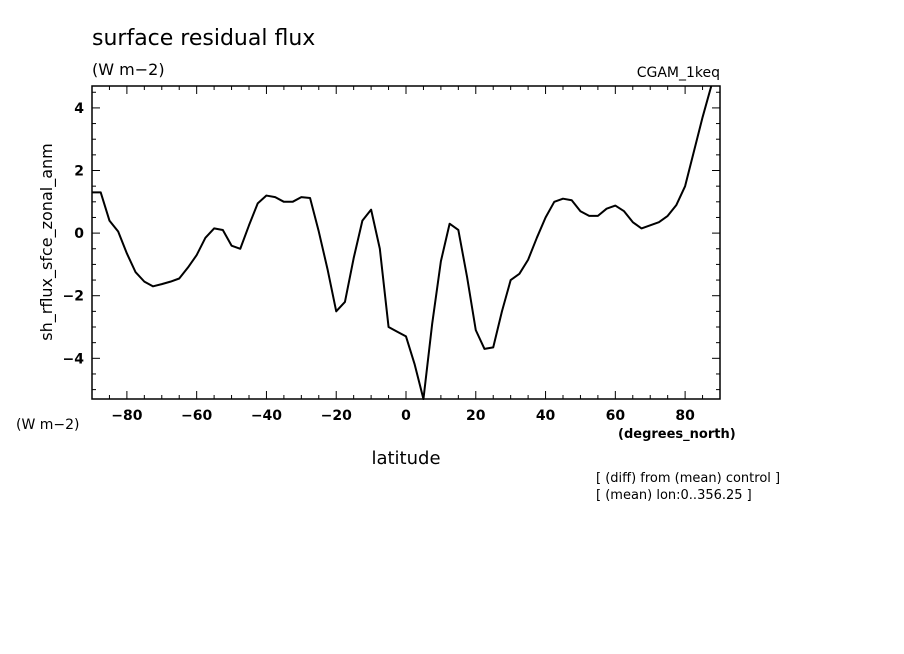 This screenshot has width=904, height=654. What do you see at coordinates (616, 416) in the screenshot?
I see `x-tick-label: 60` at bounding box center [616, 416].